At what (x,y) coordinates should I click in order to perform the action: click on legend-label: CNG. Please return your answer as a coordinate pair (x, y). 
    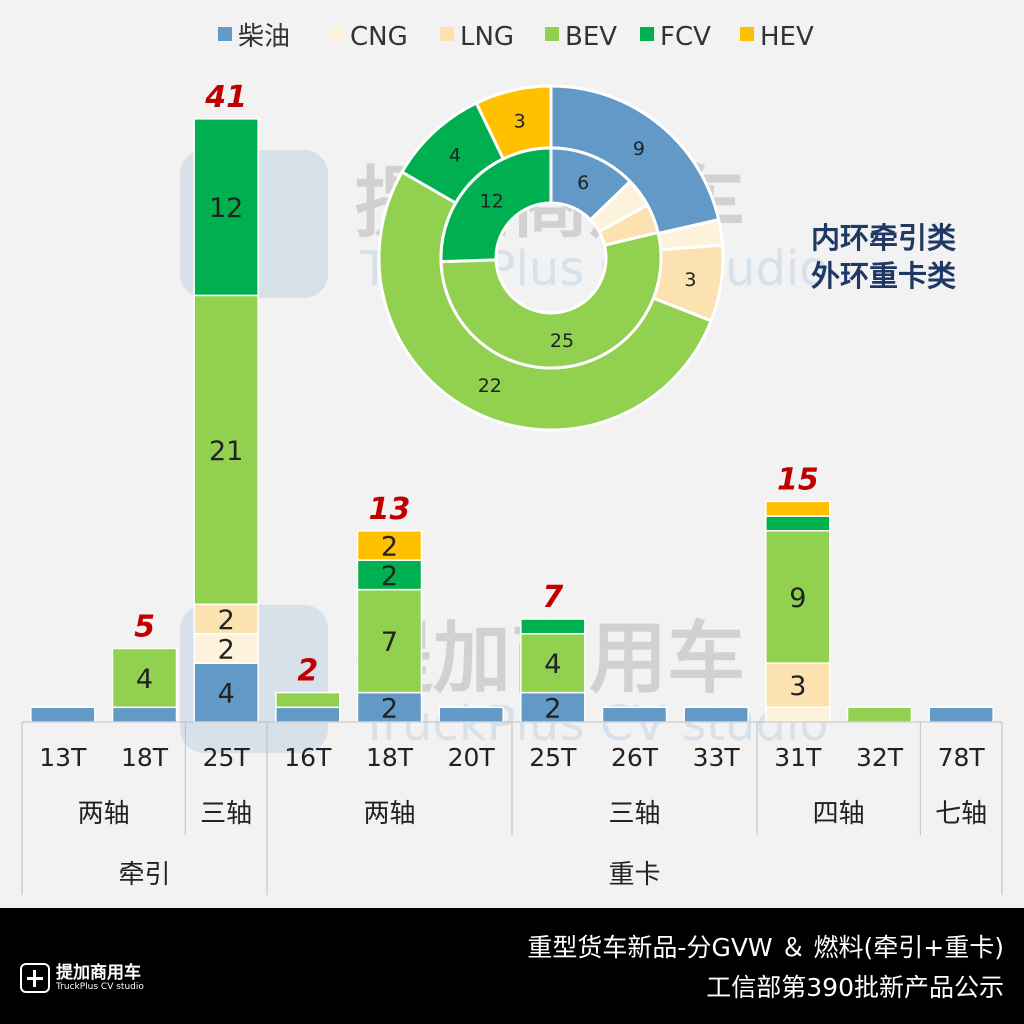
    Looking at the image, I should click on (379, 37).